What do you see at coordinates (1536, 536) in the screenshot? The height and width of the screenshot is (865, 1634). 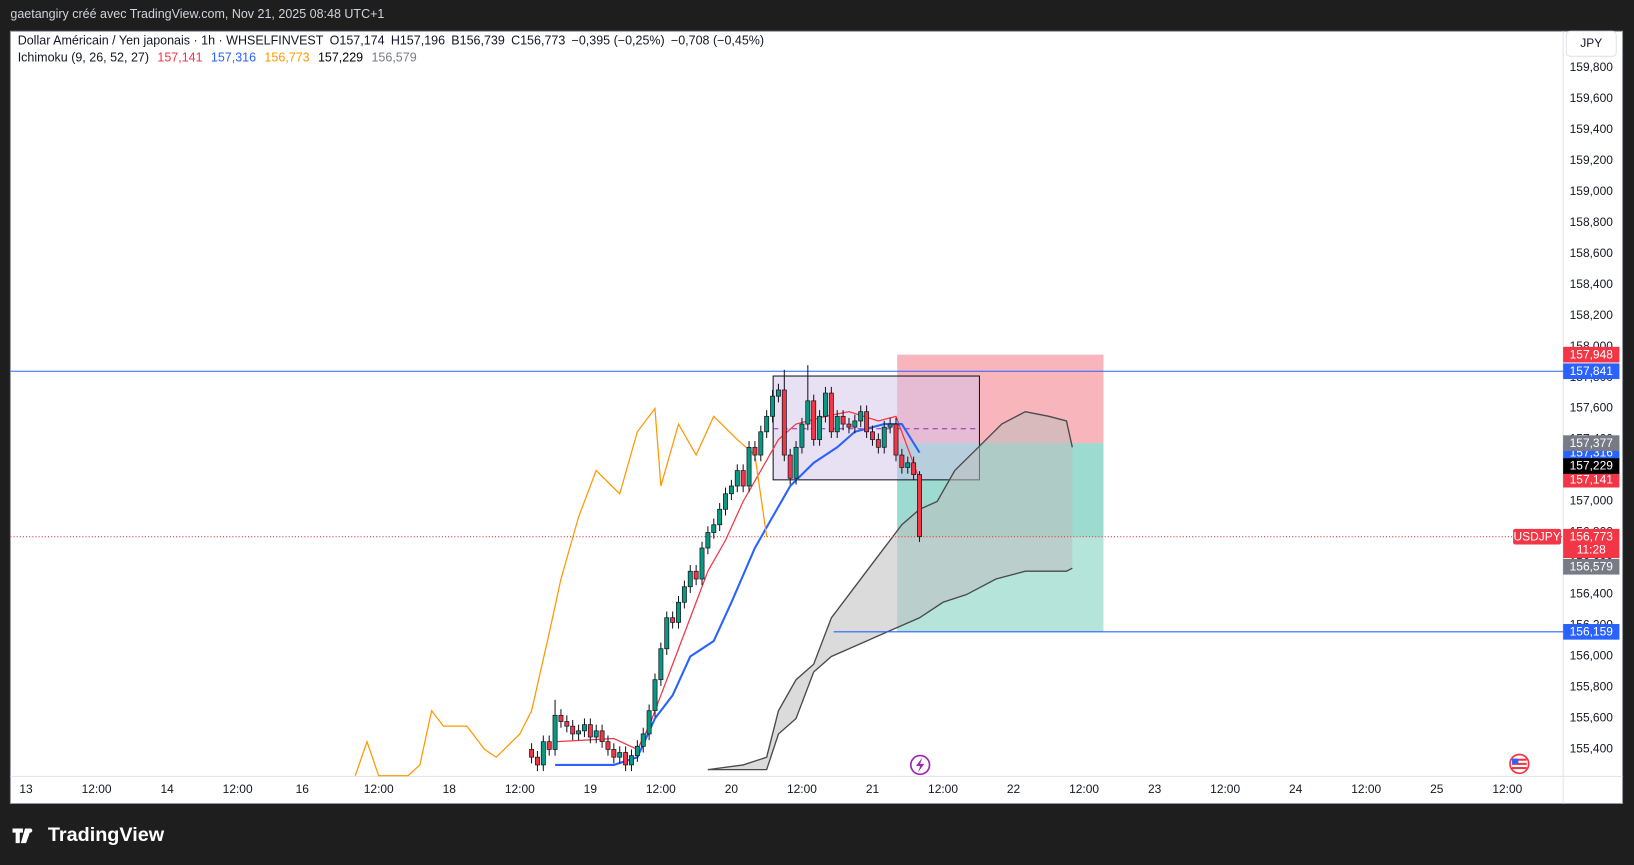 I see `symbol-tag: USDJPY` at bounding box center [1536, 536].